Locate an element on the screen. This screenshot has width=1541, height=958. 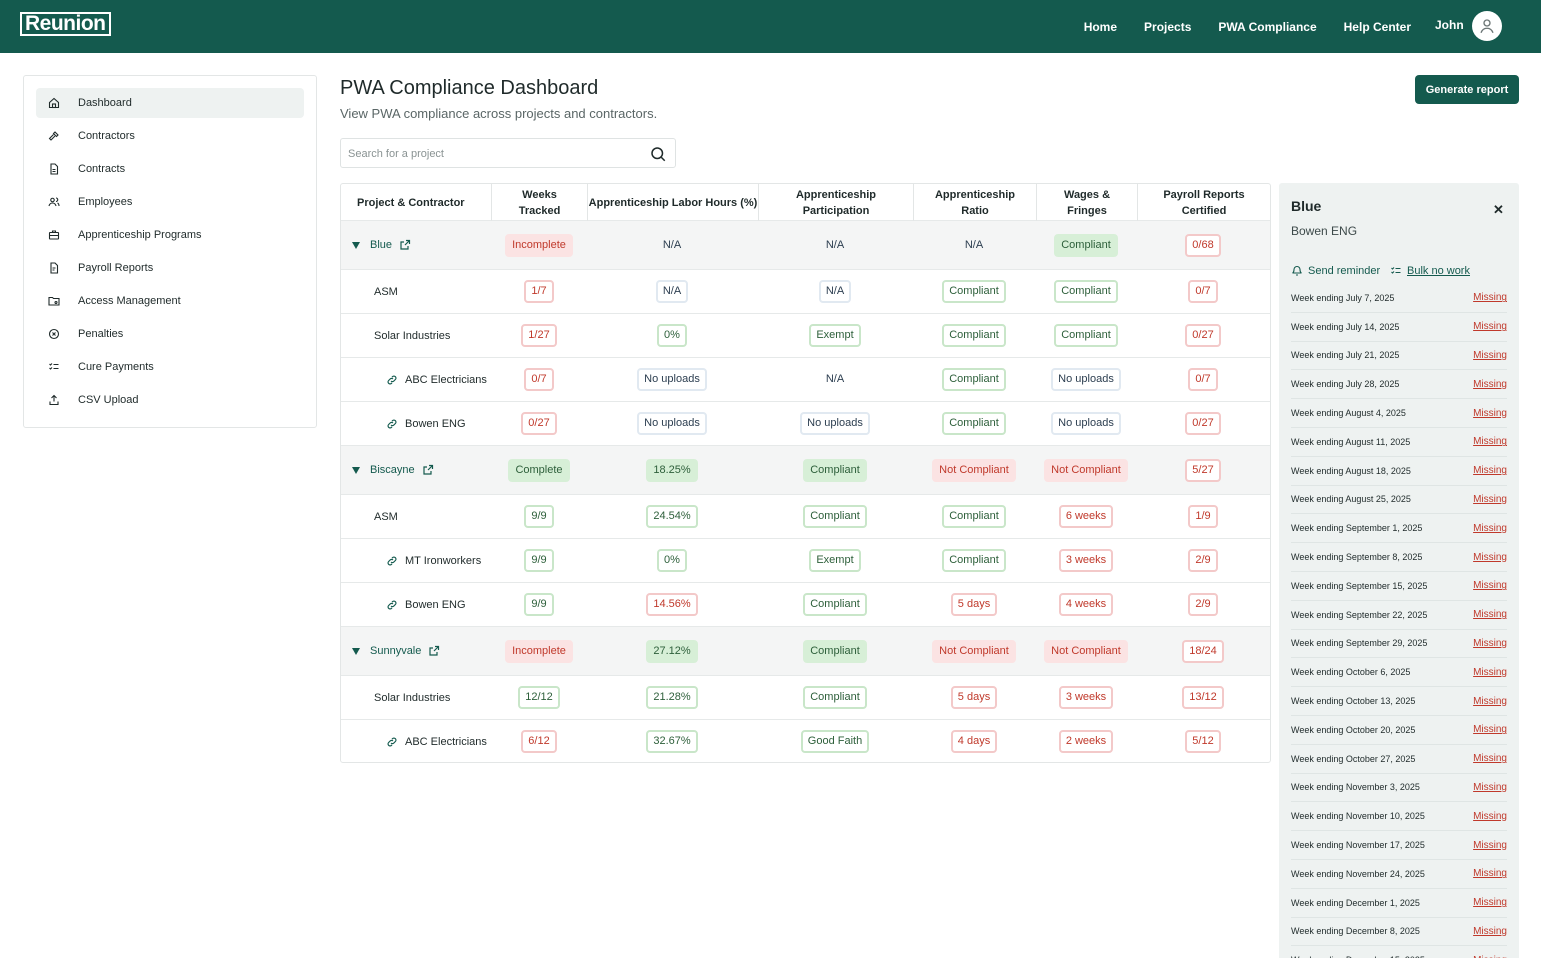
status-badge: 18.25% is located at coordinates (672, 470).